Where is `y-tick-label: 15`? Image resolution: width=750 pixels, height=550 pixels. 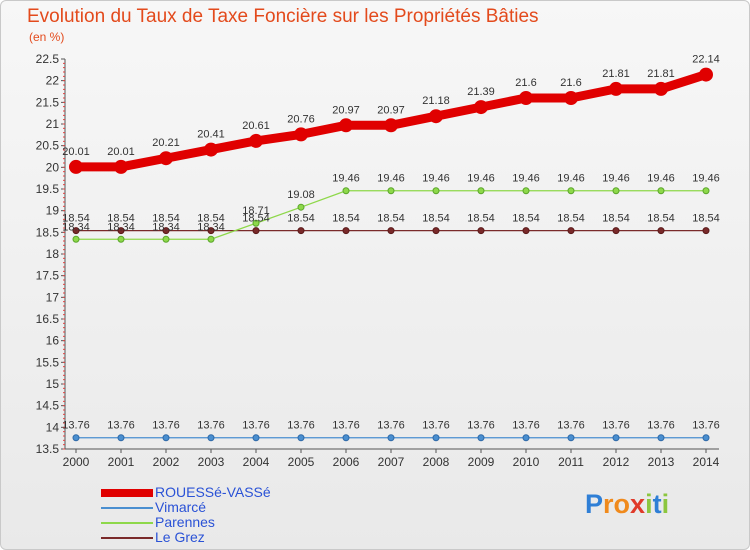 y-tick-label: 15 is located at coordinates (53, 384).